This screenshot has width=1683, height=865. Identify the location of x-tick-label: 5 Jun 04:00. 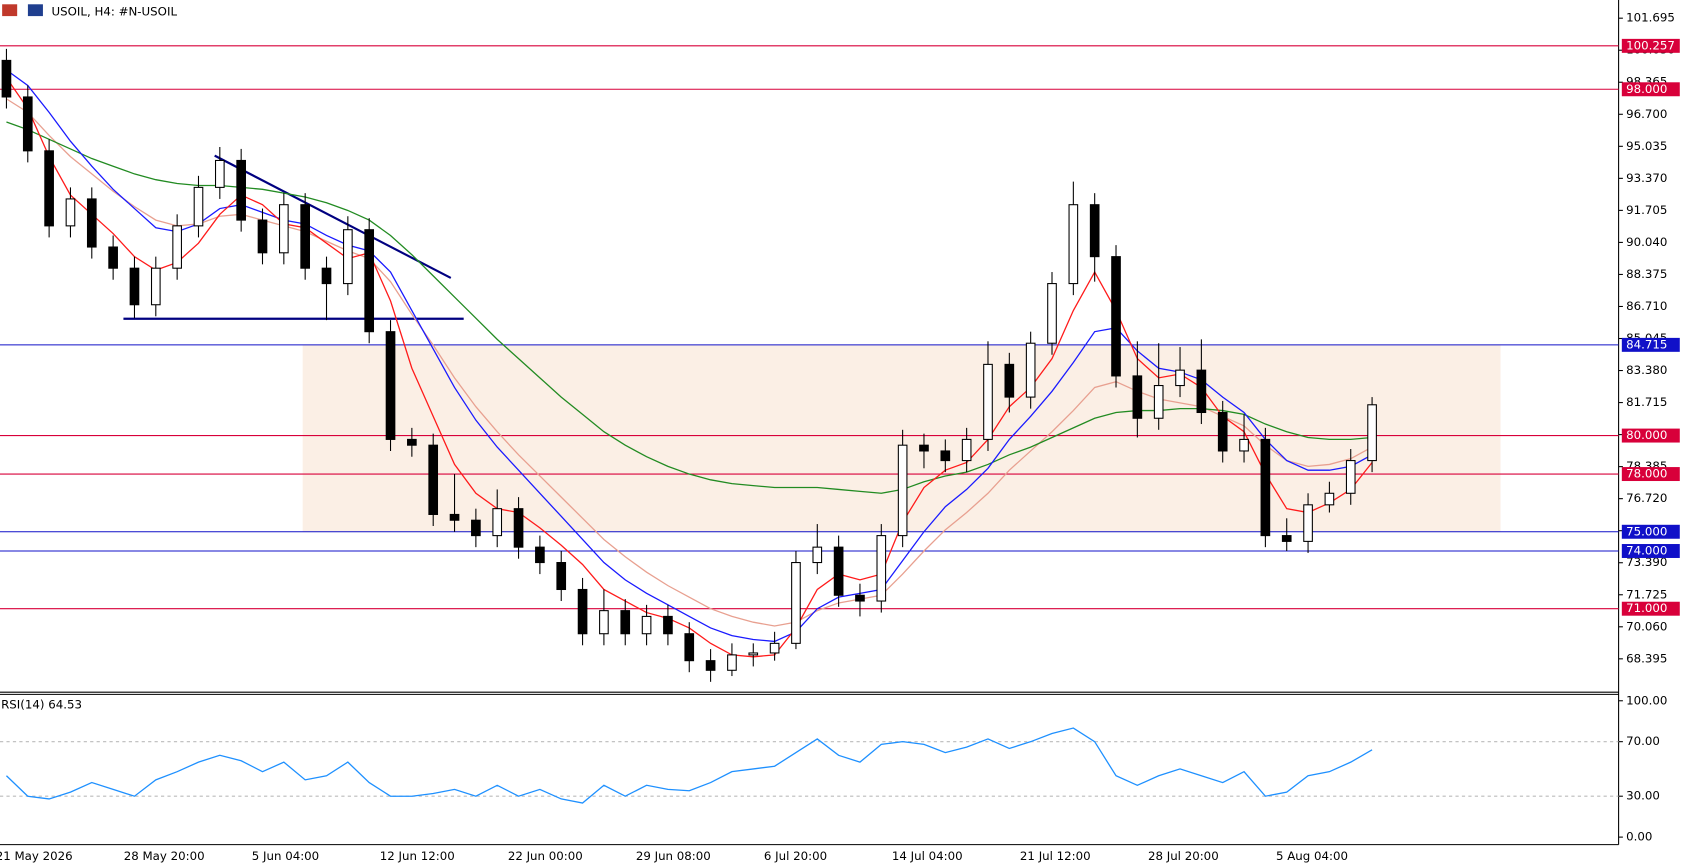
(285, 856).